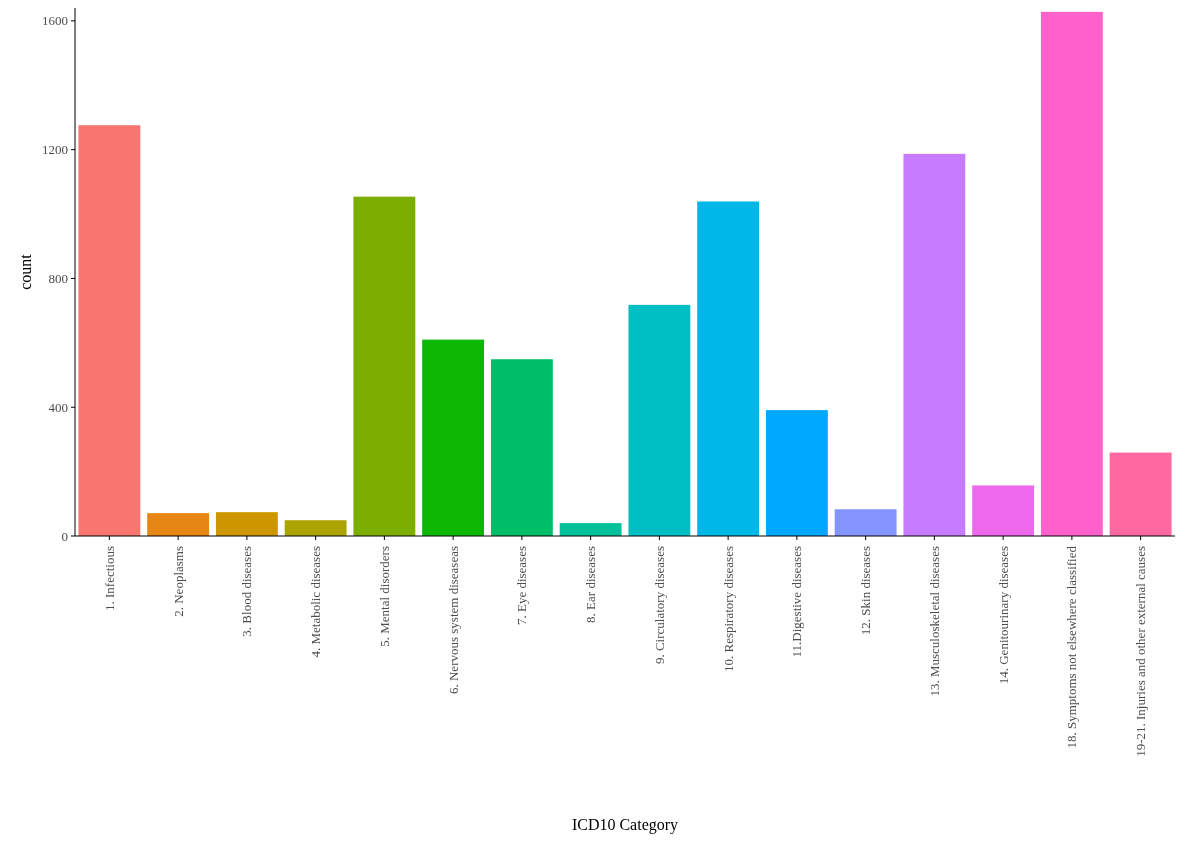 This screenshot has width=1186, height=841. What do you see at coordinates (797, 602) in the screenshot?
I see `x-tick-label: 11.Digestive diseases` at bounding box center [797, 602].